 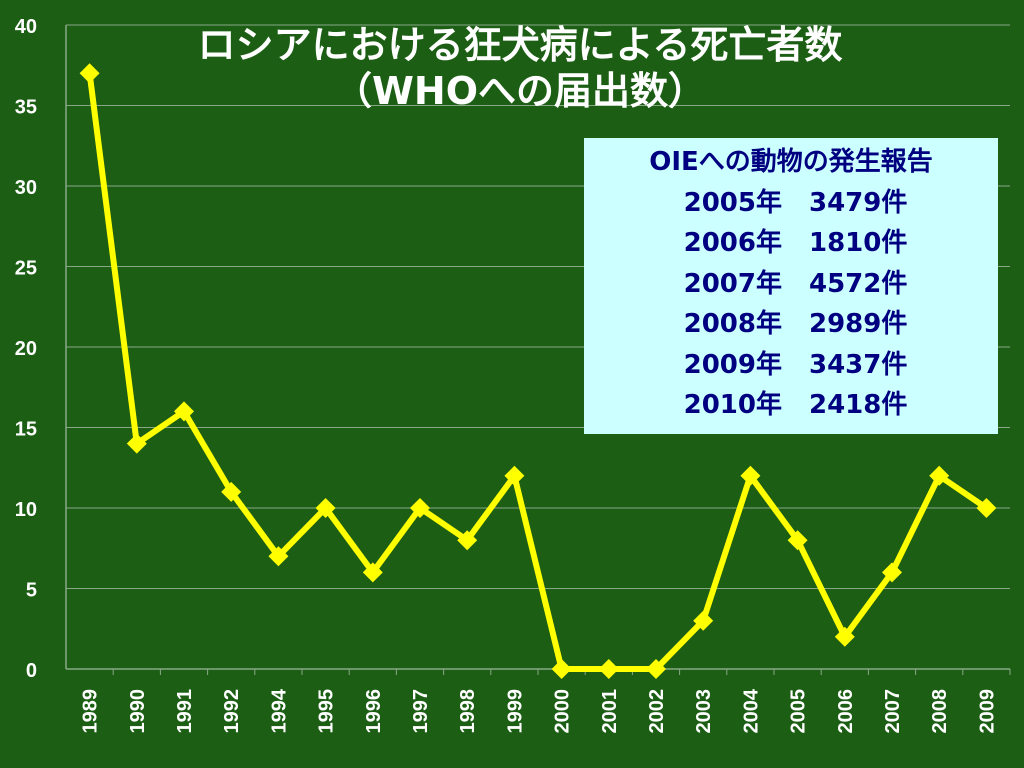 What do you see at coordinates (520, 45) in the screenshot?
I see `chart-title: ロシアにおける狂犬病による死亡者数` at bounding box center [520, 45].